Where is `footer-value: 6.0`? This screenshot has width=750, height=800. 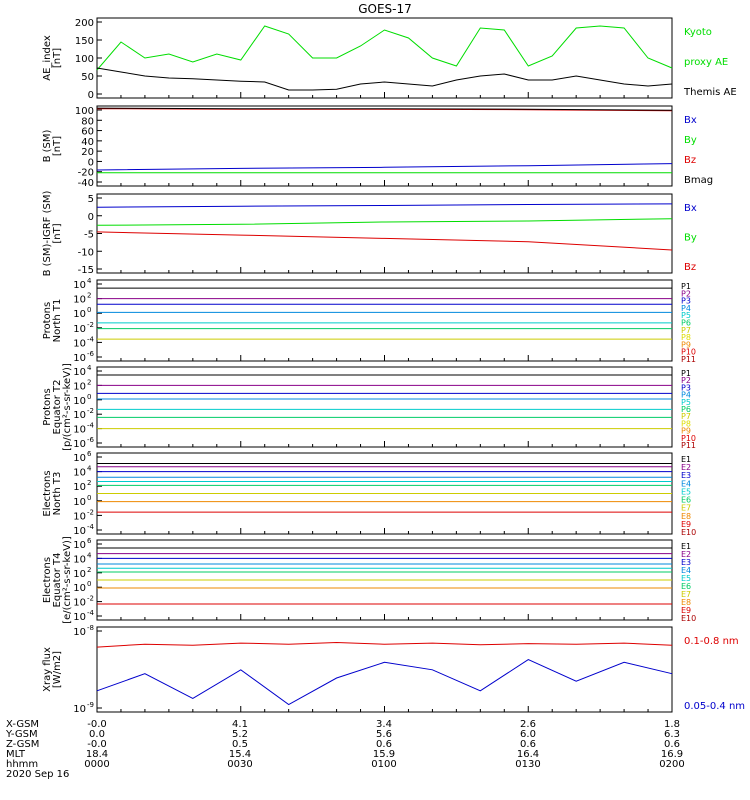 footer-value: 6.0 is located at coordinates (528, 734).